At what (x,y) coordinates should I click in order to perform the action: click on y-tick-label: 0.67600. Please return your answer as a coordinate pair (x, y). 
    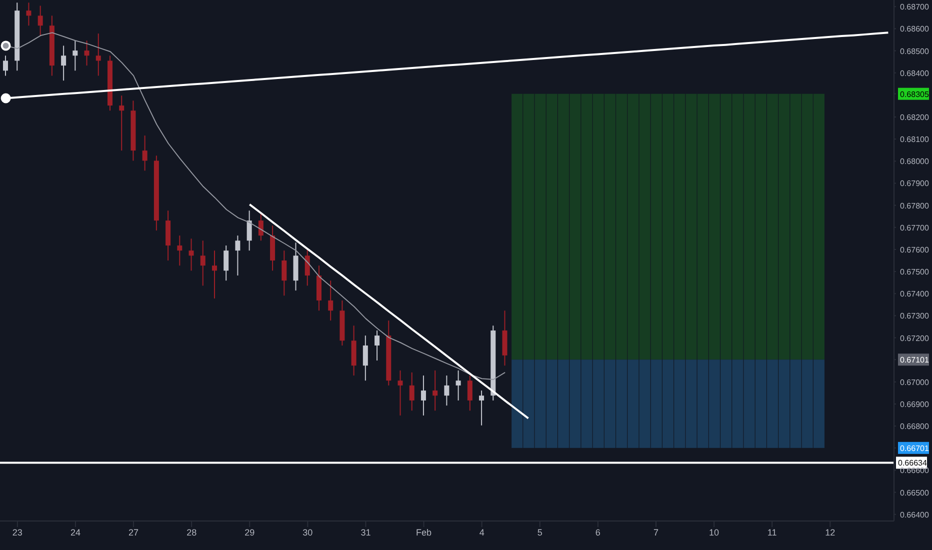
    Looking at the image, I should click on (915, 249).